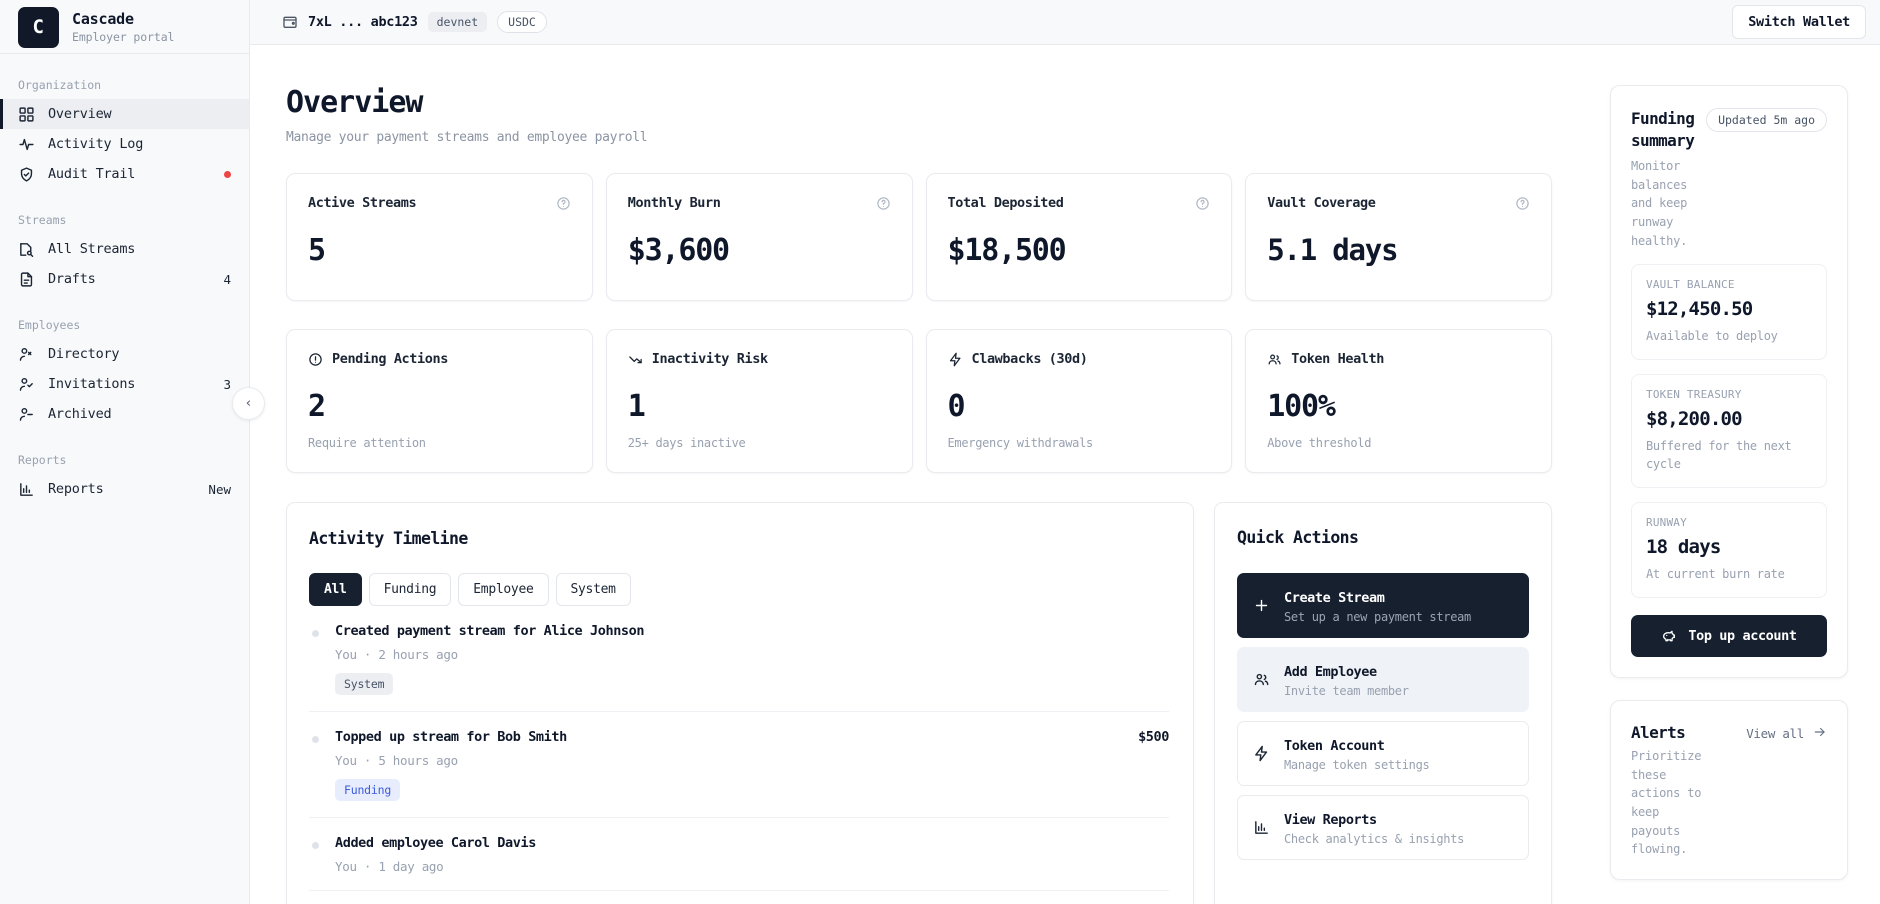 This screenshot has width=1880, height=904. I want to click on quick-action-title: Create Stream, so click(1334, 598).